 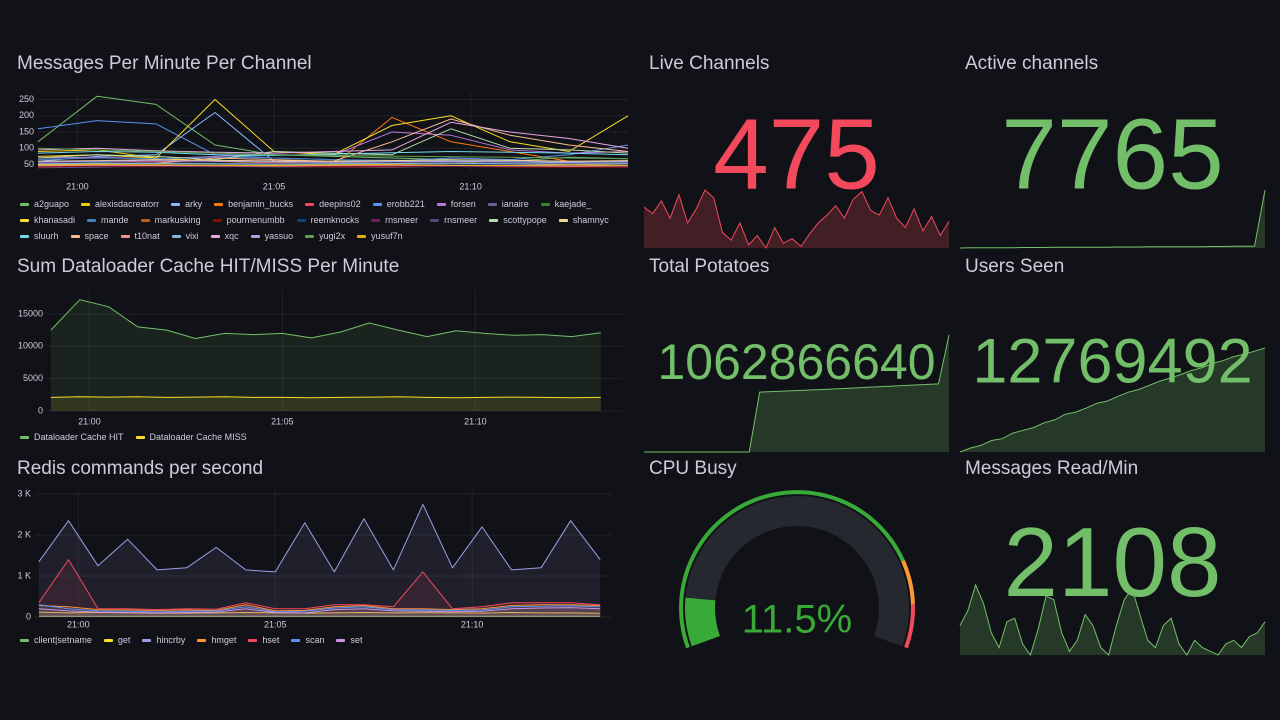 I want to click on y-tick-label: 15000, so click(x=30, y=313).